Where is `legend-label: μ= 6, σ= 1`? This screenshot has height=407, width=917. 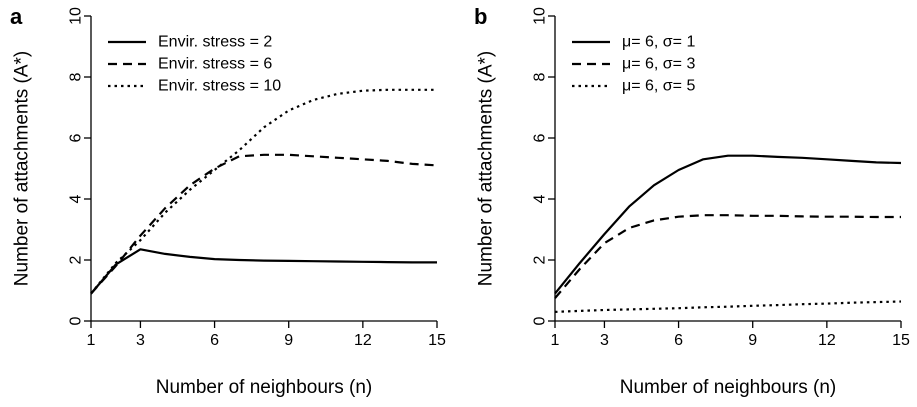
legend-label: μ= 6, σ= 1 is located at coordinates (658, 42).